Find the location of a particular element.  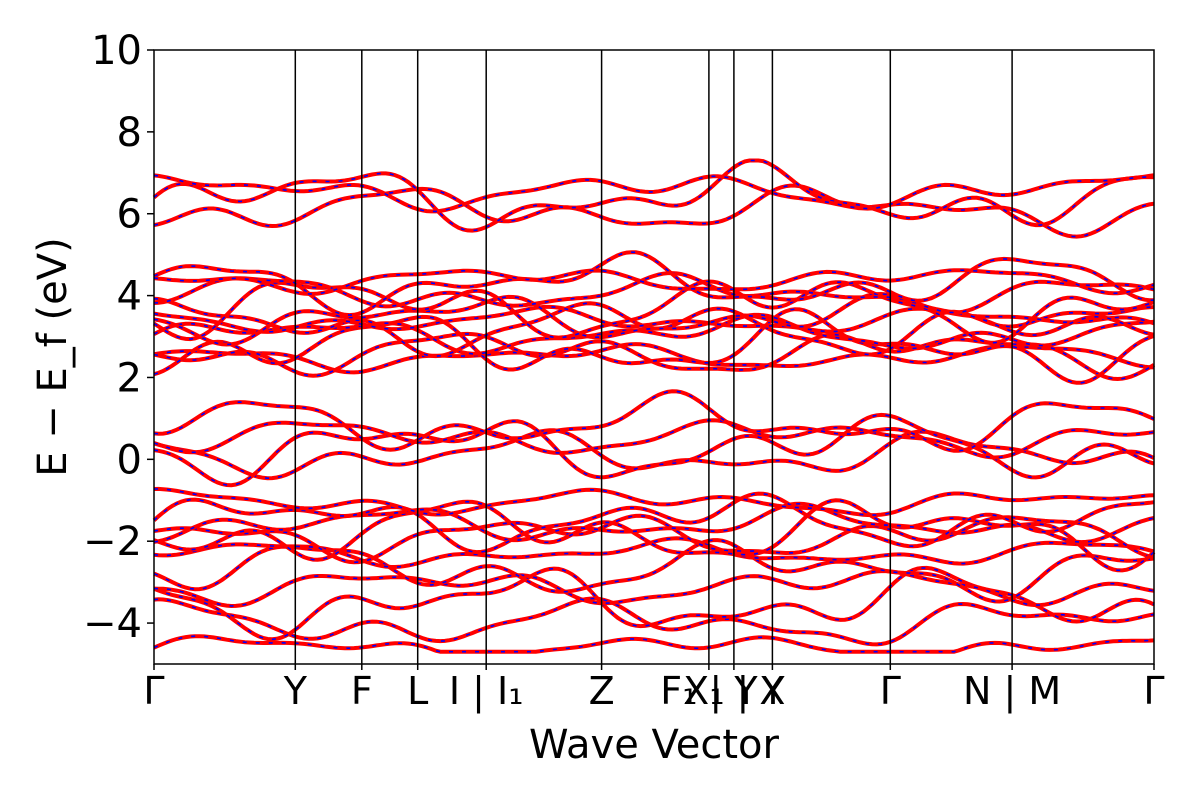

y-tick-label: 8 is located at coordinates (129, 133).